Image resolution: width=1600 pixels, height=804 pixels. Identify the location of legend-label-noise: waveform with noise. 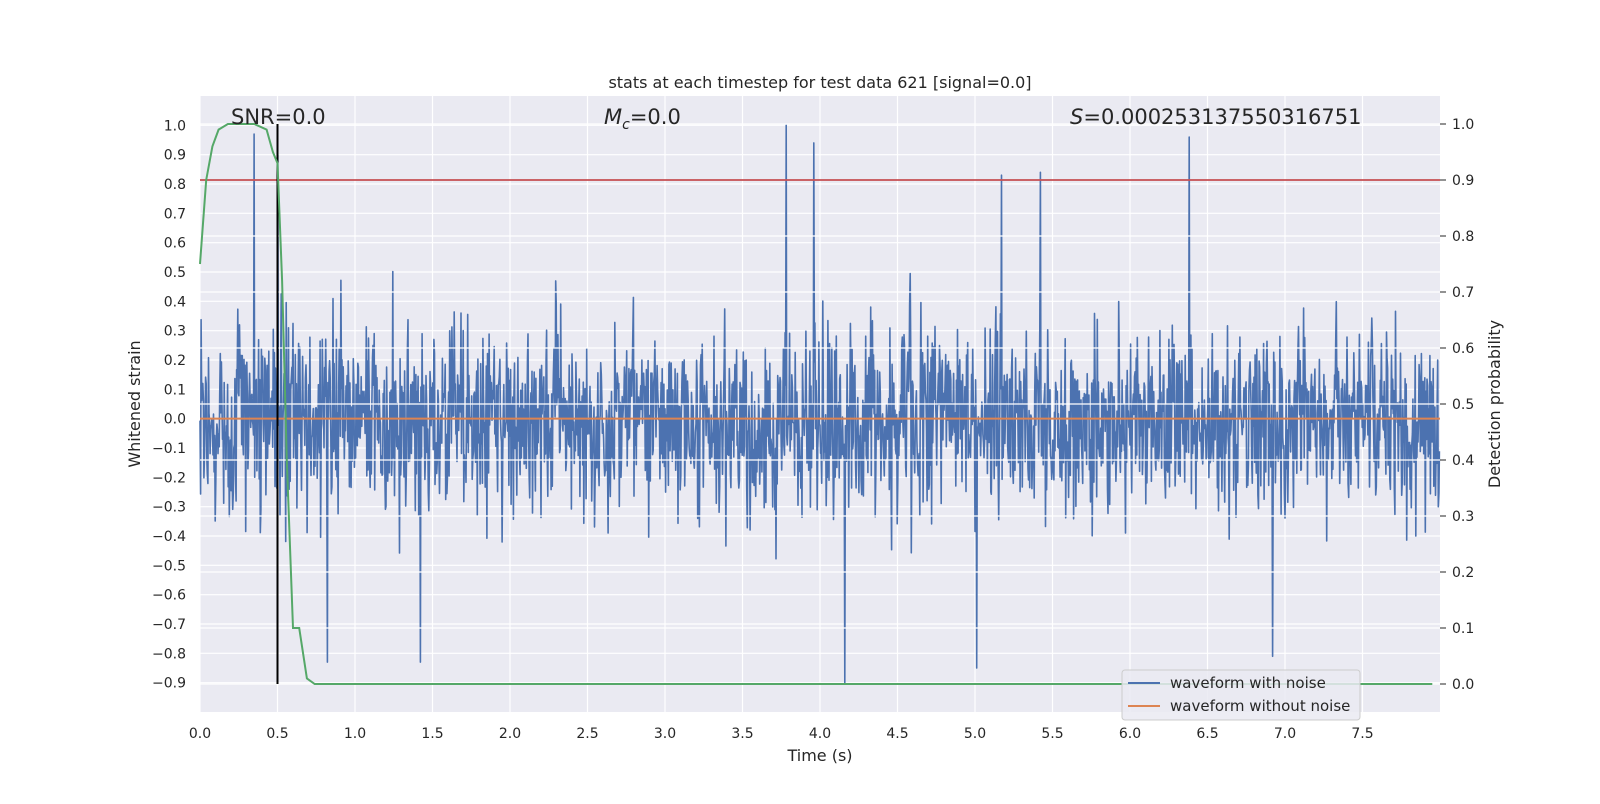
(1248, 683).